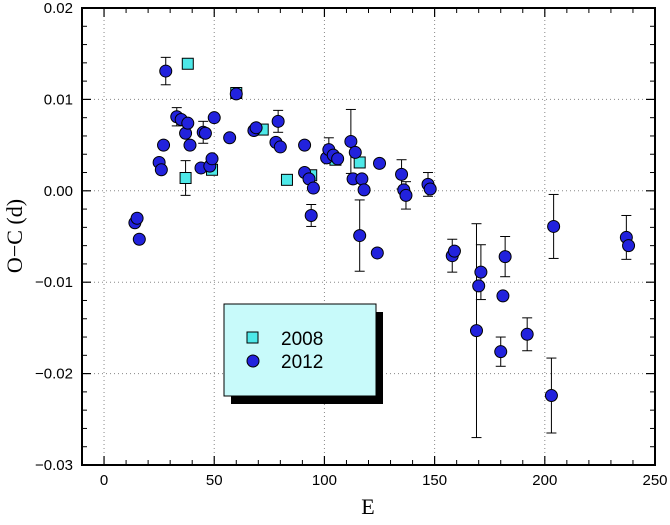  What do you see at coordinates (324, 480) in the screenshot?
I see `x-tick-label: 100` at bounding box center [324, 480].